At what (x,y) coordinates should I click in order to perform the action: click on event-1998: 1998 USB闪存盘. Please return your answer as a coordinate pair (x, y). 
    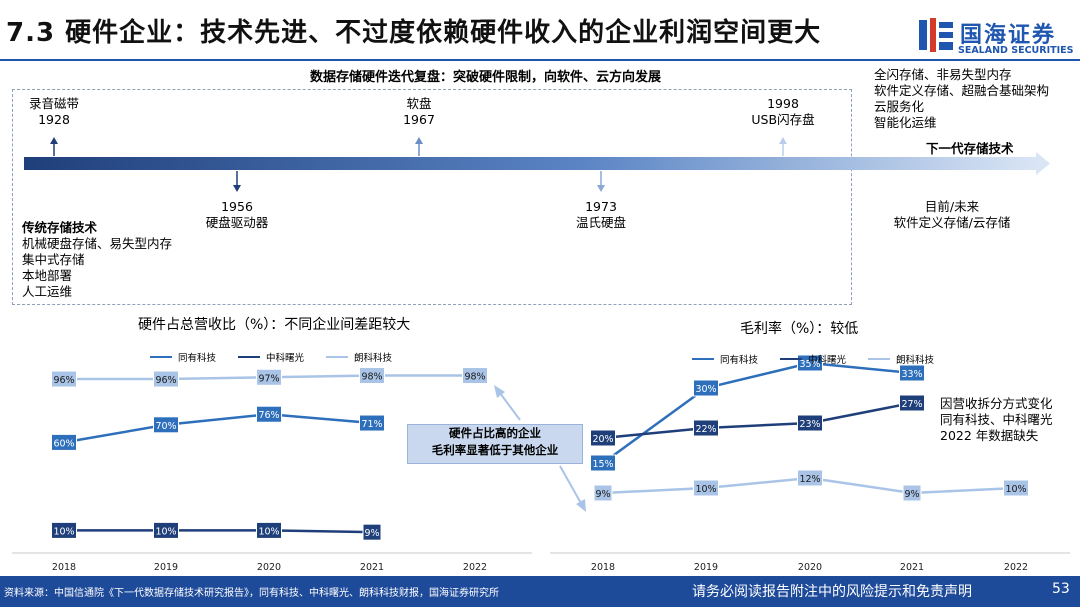
    Looking at the image, I should click on (783, 112).